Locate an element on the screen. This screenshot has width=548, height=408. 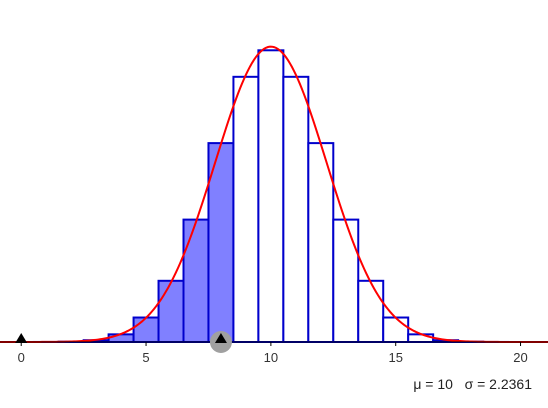
x-tick-label-5: 5 is located at coordinates (145, 357).